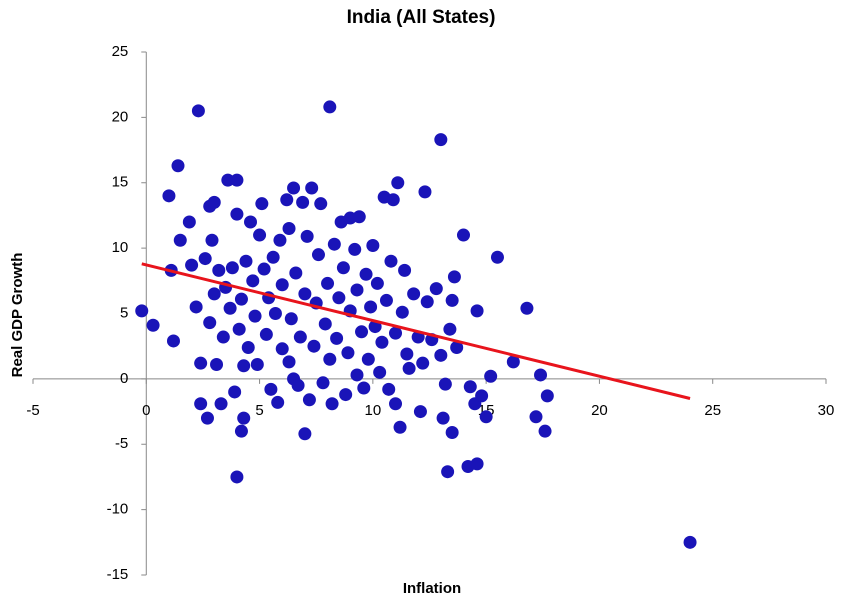 This screenshot has height=602, width=843. Describe the element at coordinates (120, 182) in the screenshot. I see `y-tick-label: 15` at that location.